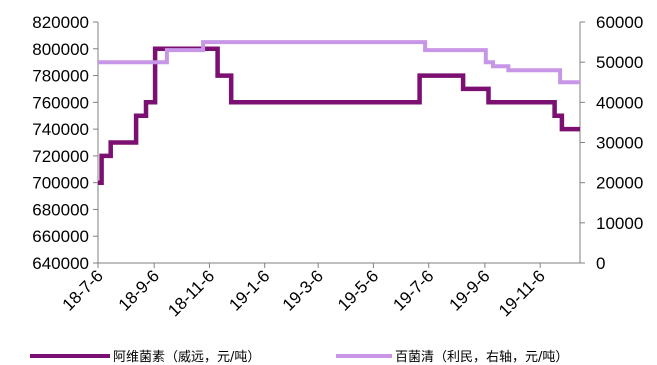  I want to click on right-y-tick-label: 60000, so click(619, 22).